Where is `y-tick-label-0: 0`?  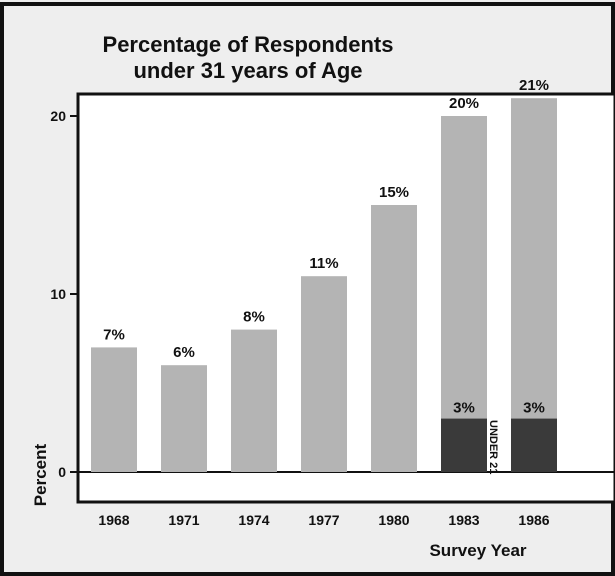 y-tick-label-0: 0 is located at coordinates (62, 472).